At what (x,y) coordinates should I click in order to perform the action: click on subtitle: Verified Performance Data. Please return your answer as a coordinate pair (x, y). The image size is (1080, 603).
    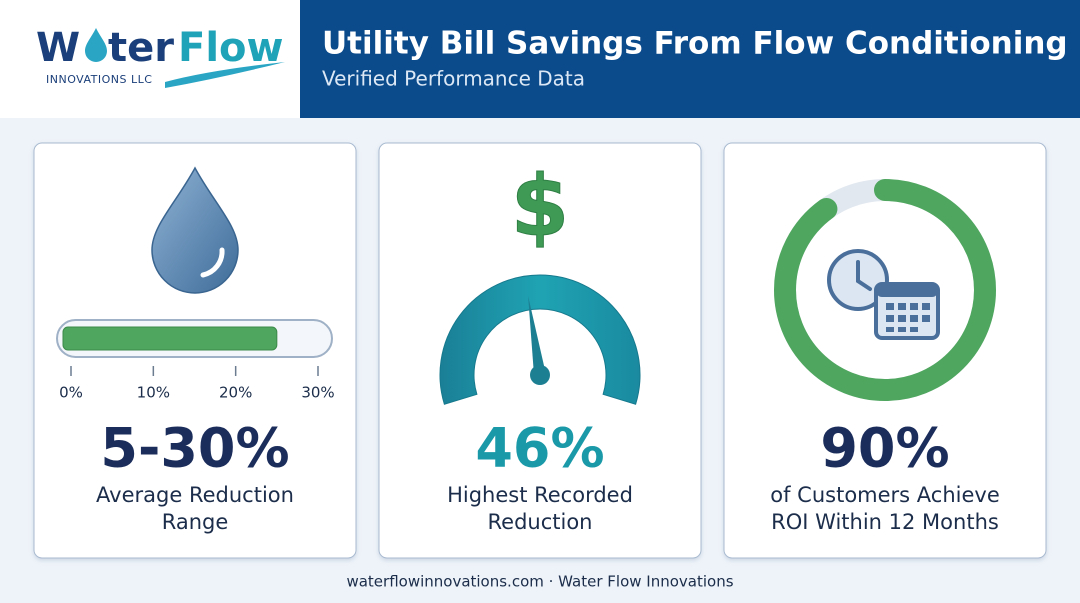
    Looking at the image, I should click on (453, 79).